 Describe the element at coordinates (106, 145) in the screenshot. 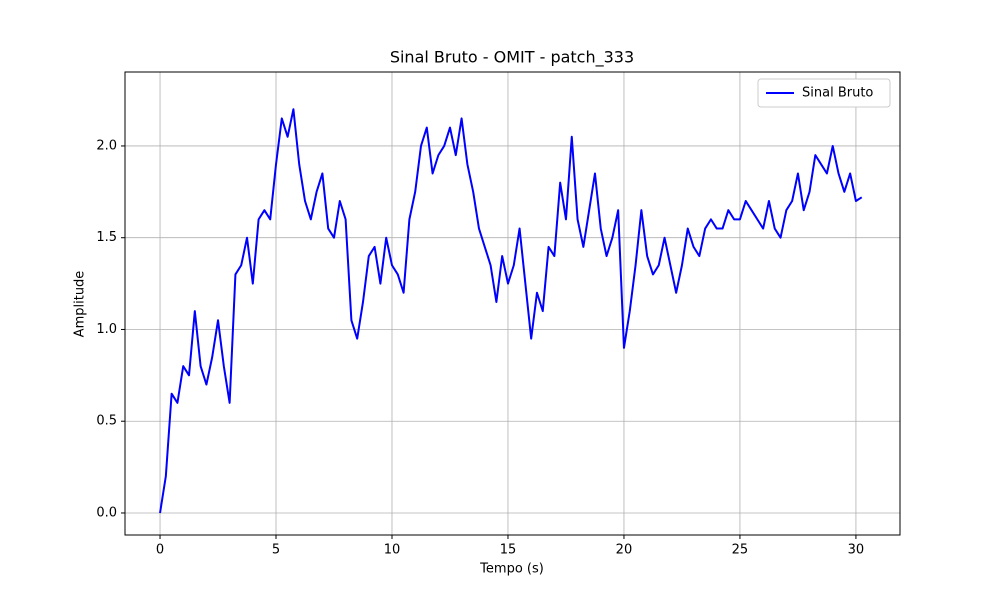

I see `y-tick-label: 2.0` at that location.